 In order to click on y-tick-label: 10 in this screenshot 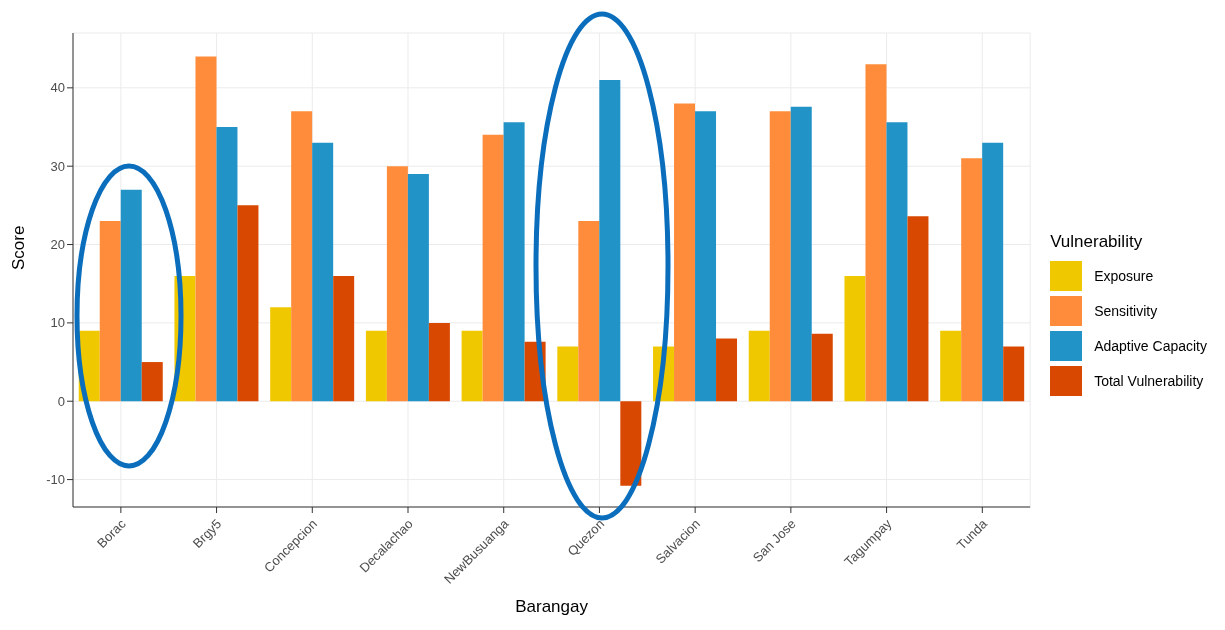, I will do `click(57, 323)`.